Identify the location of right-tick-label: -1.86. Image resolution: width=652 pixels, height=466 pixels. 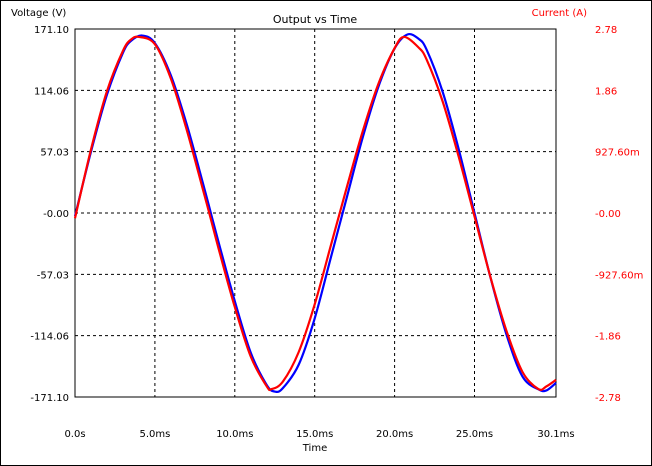
(608, 337).